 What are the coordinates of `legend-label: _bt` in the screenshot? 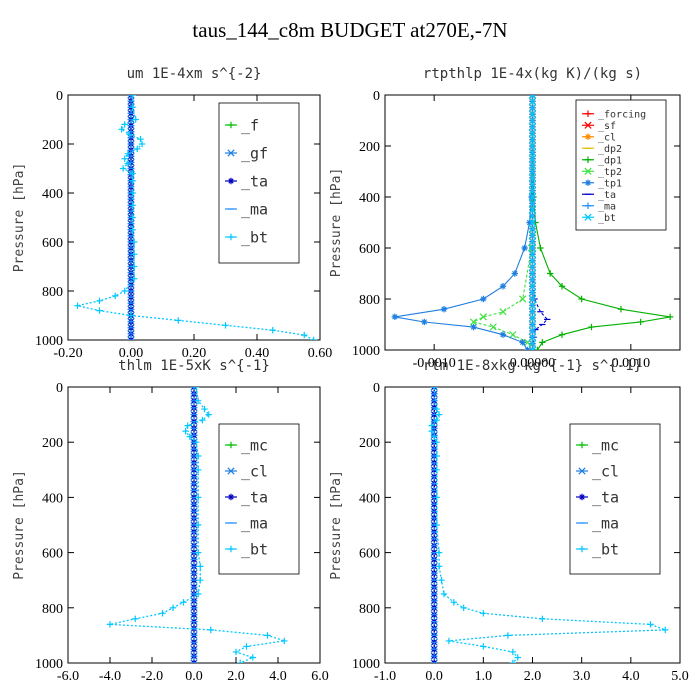 It's located at (607, 218).